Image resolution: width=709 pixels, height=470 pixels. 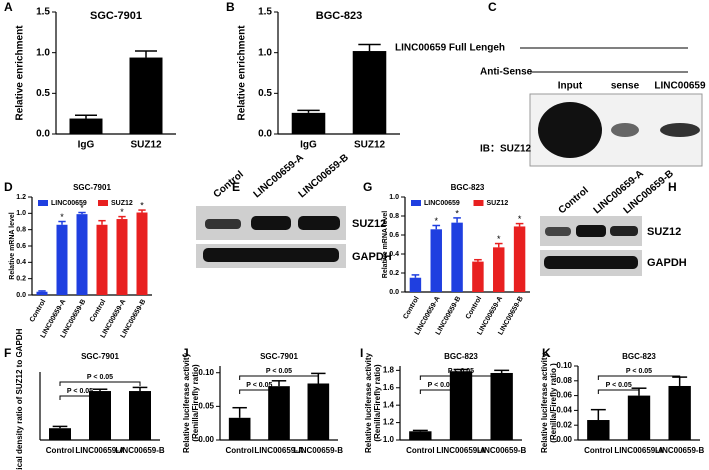 What do you see at coordinates (498, 203) in the screenshot?
I see `legend-label: SUZ12` at bounding box center [498, 203].